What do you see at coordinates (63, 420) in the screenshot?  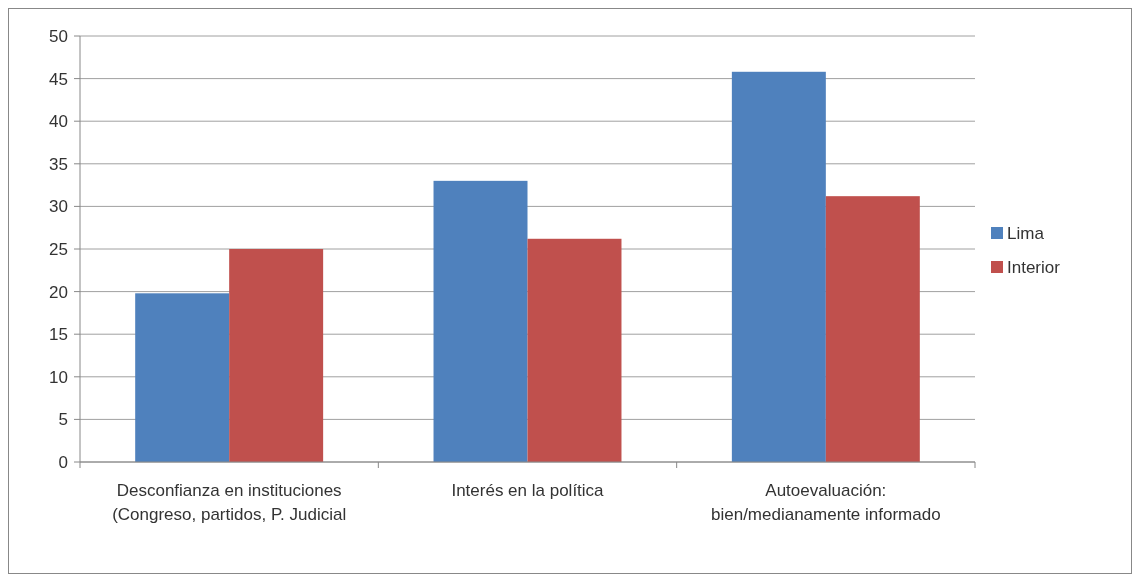 I see `y-tick-label: 5` at bounding box center [63, 420].